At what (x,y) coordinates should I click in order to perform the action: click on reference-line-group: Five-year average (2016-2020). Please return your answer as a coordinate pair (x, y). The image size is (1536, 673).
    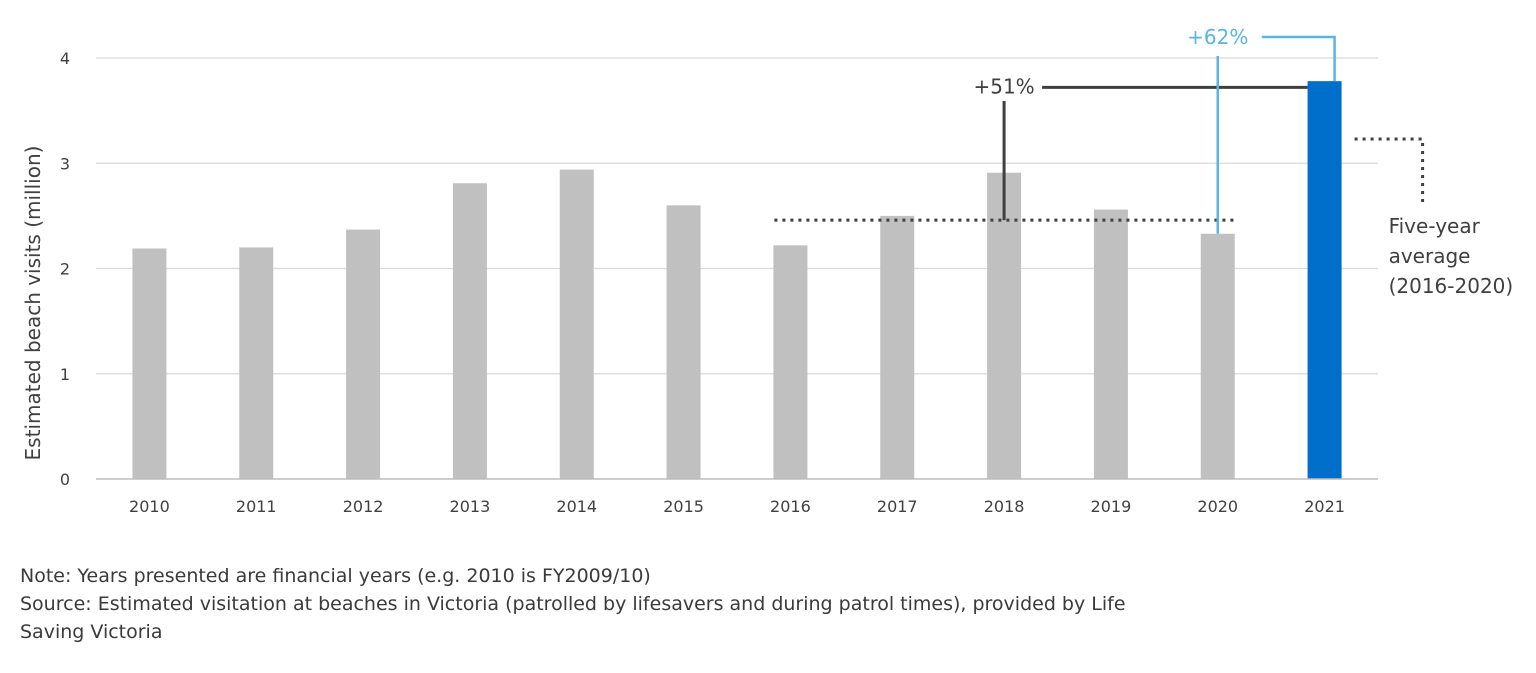
    Looking at the image, I should click on (1144, 217).